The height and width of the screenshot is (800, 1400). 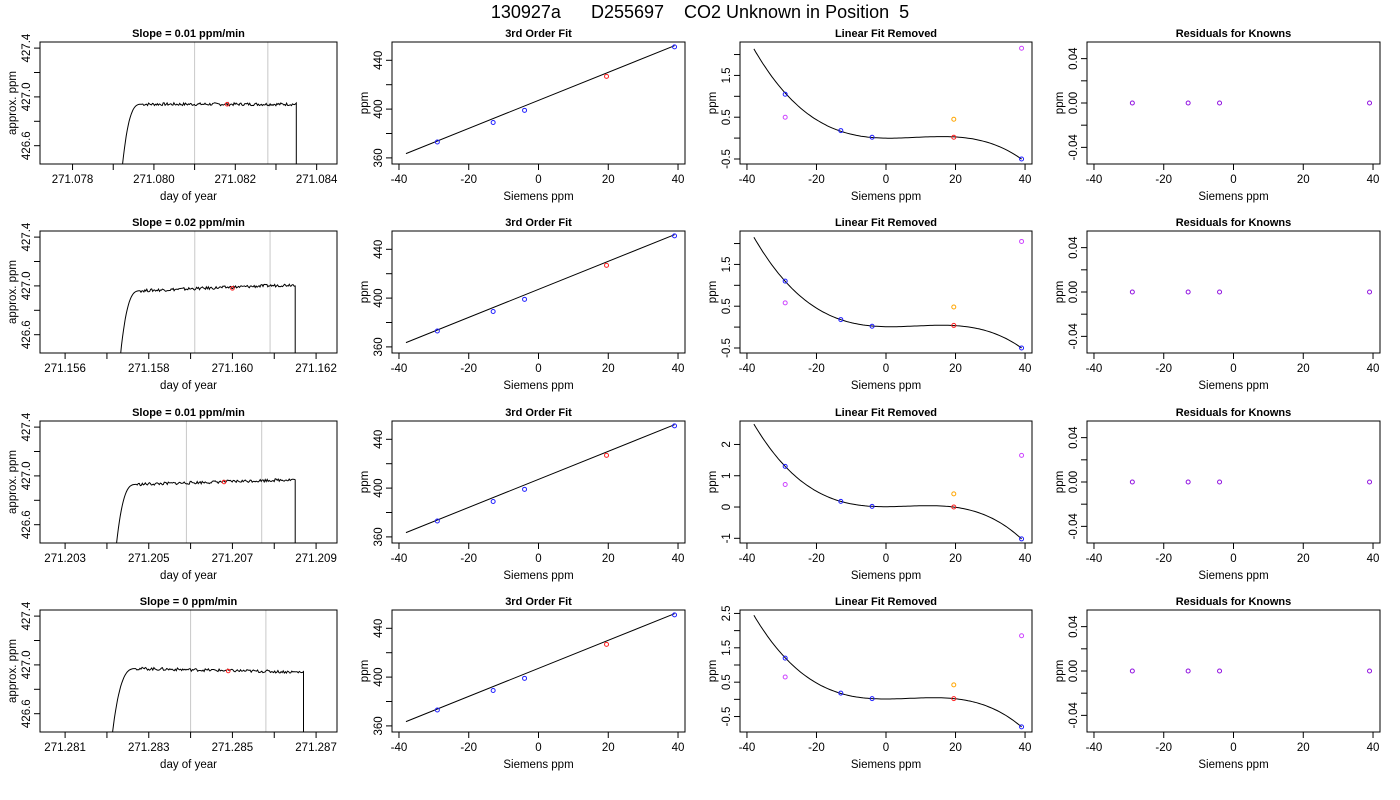 I want to click on y-tick-label: -0.5, so click(x=727, y=717).